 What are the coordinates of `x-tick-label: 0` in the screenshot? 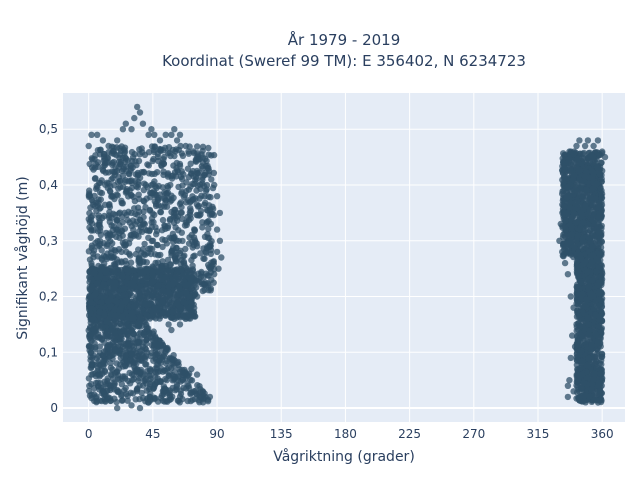 It's located at (89, 434).